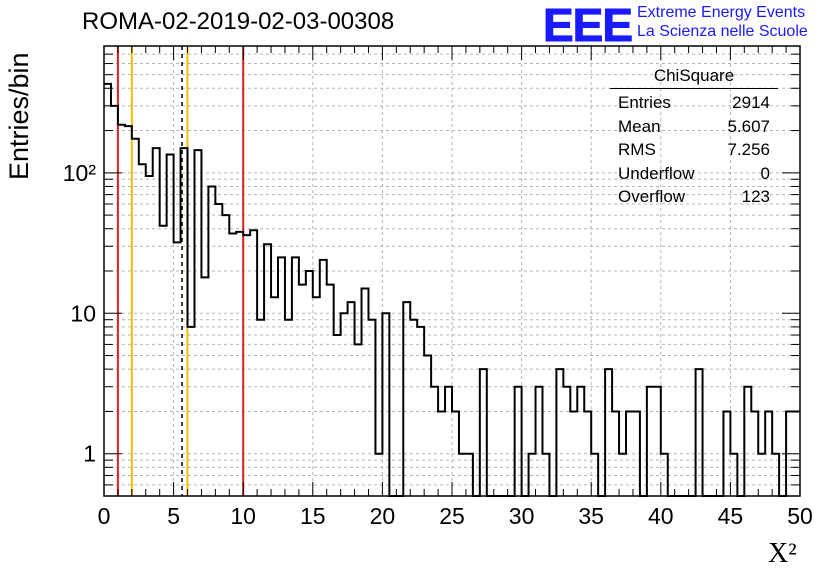 The image size is (836, 572). Describe the element at coordinates (751, 102) in the screenshot. I see `stats-value: 2914` at that location.